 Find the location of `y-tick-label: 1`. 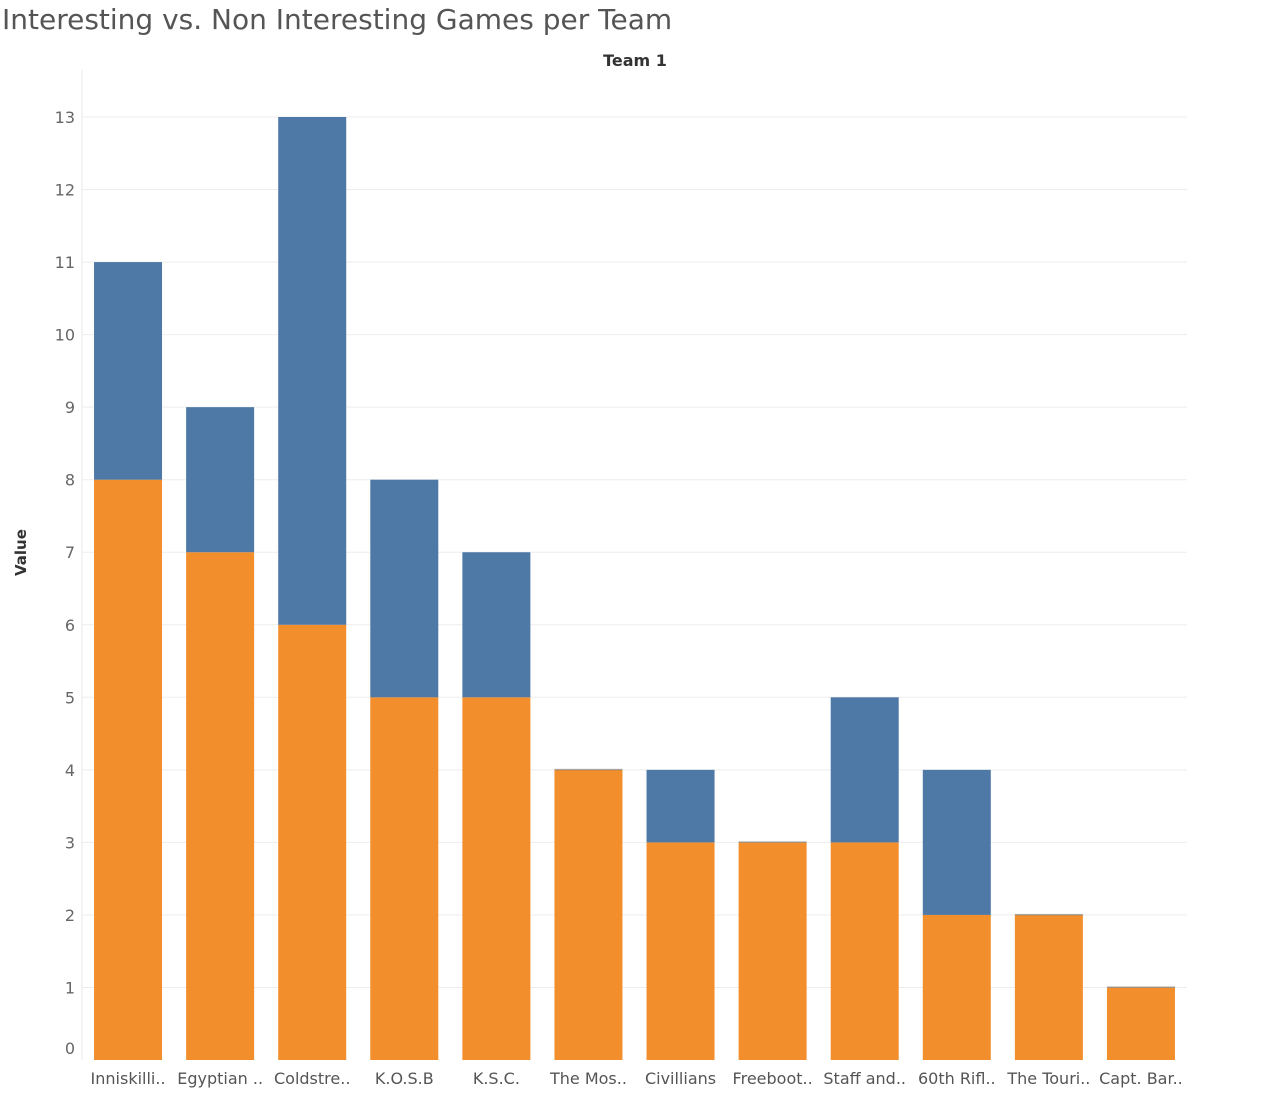

y-tick-label: 1 is located at coordinates (70, 987).